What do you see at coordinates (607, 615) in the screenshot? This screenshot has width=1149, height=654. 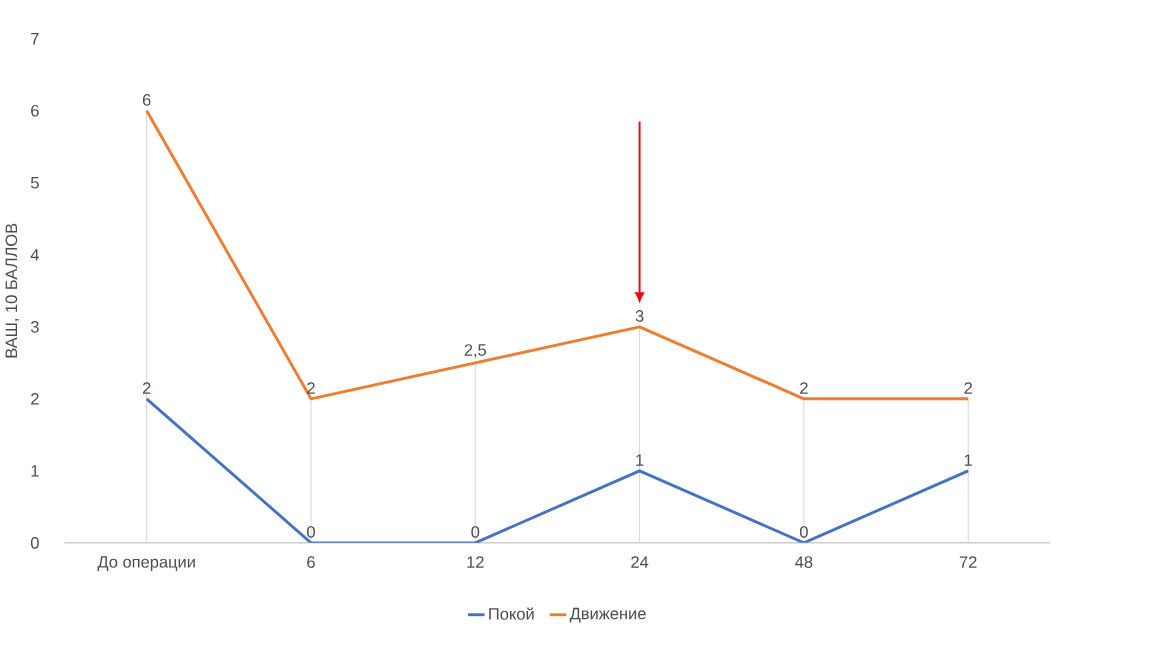 I see `legend-label: Движение` at bounding box center [607, 615].